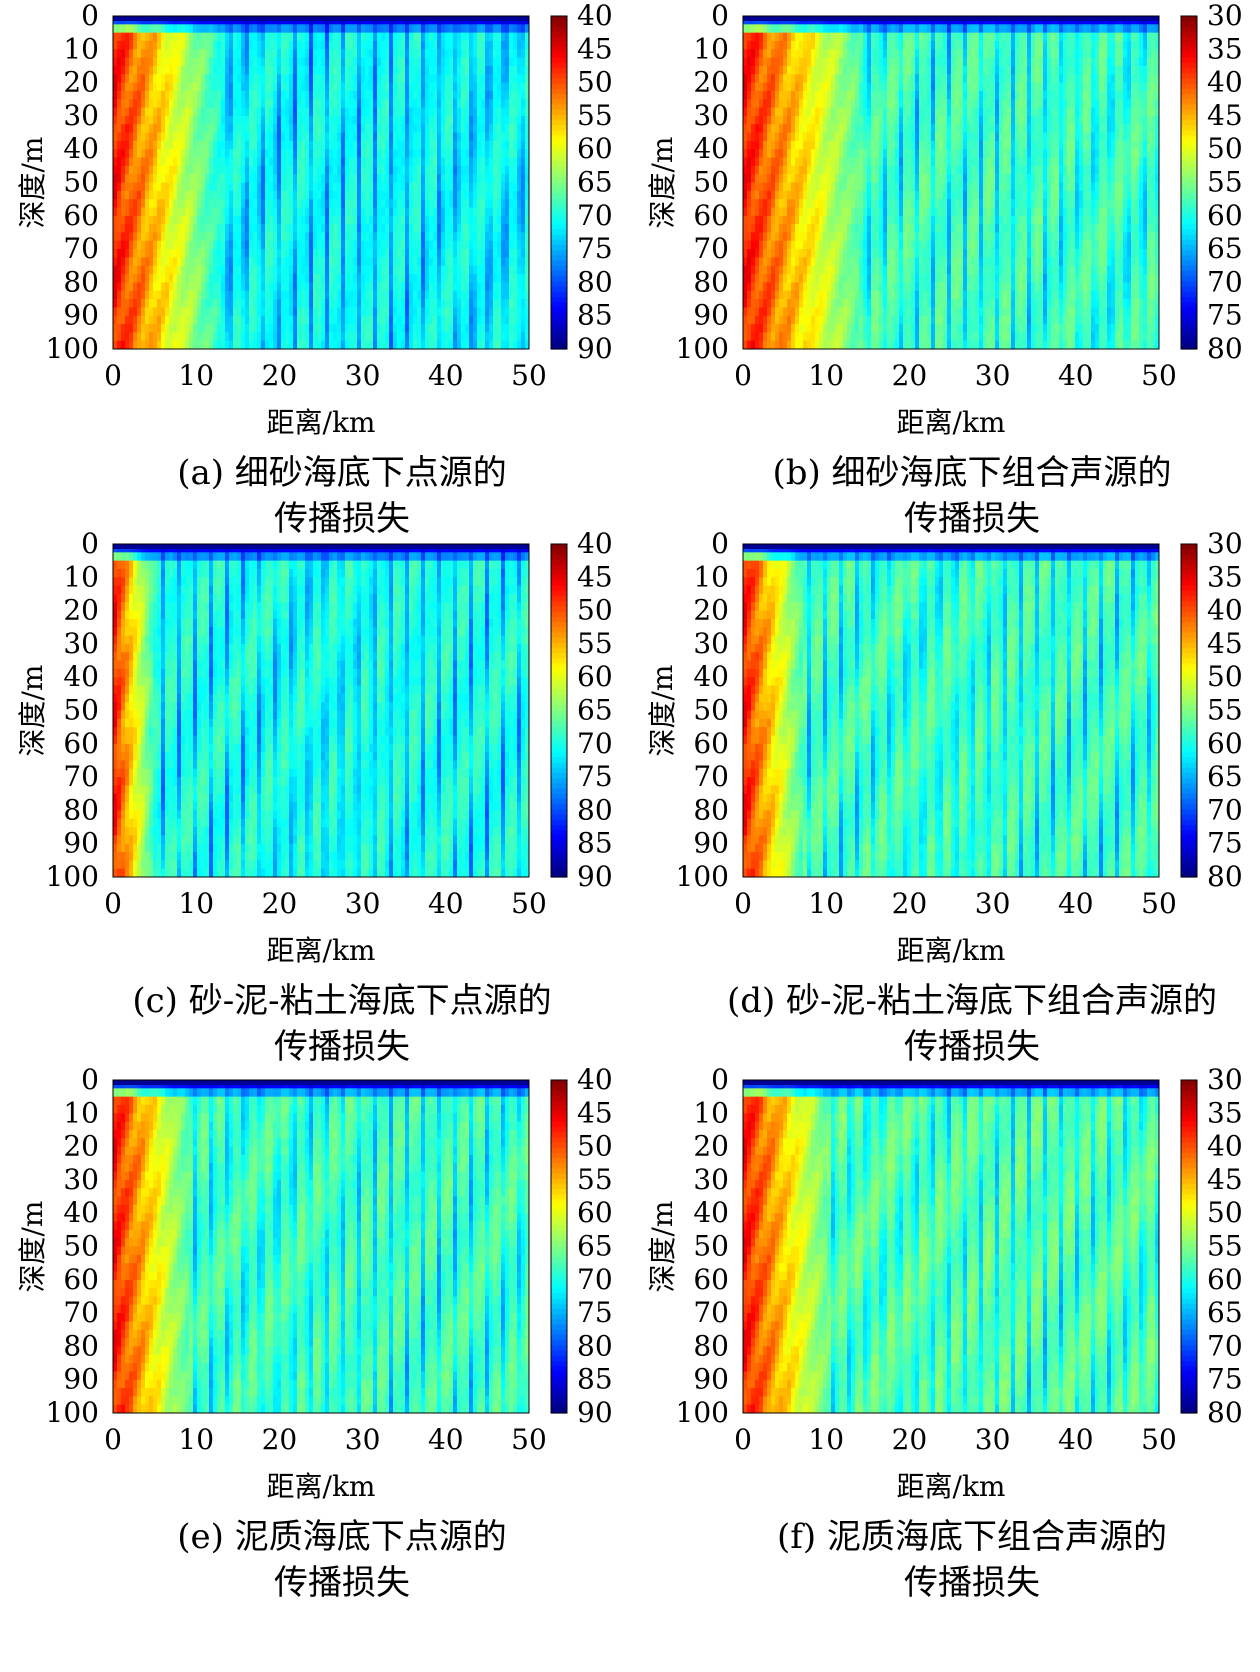 The image size is (1260, 1672). Describe the element at coordinates (81, 48) in the screenshot. I see `y-tick-label: 10` at that location.